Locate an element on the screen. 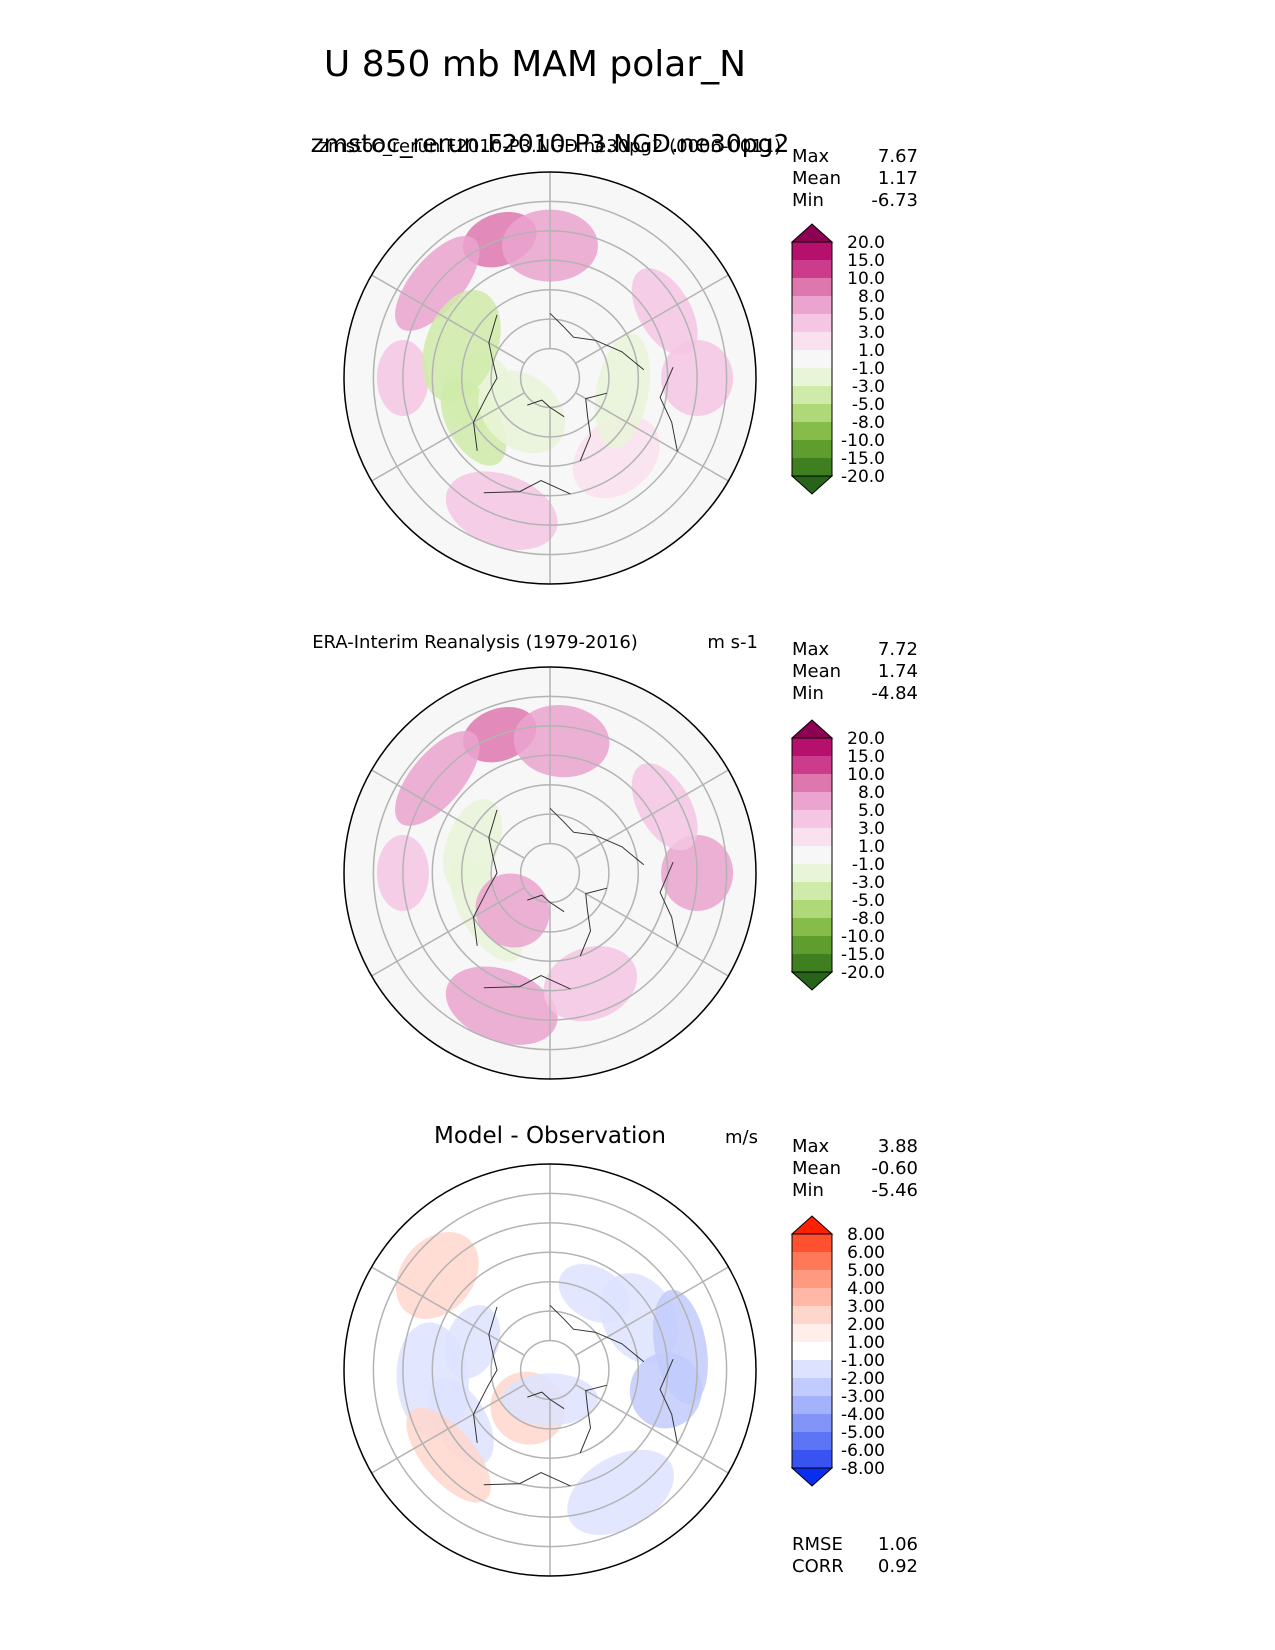  colorbar-tick-label: 1.0 is located at coordinates (871, 847).